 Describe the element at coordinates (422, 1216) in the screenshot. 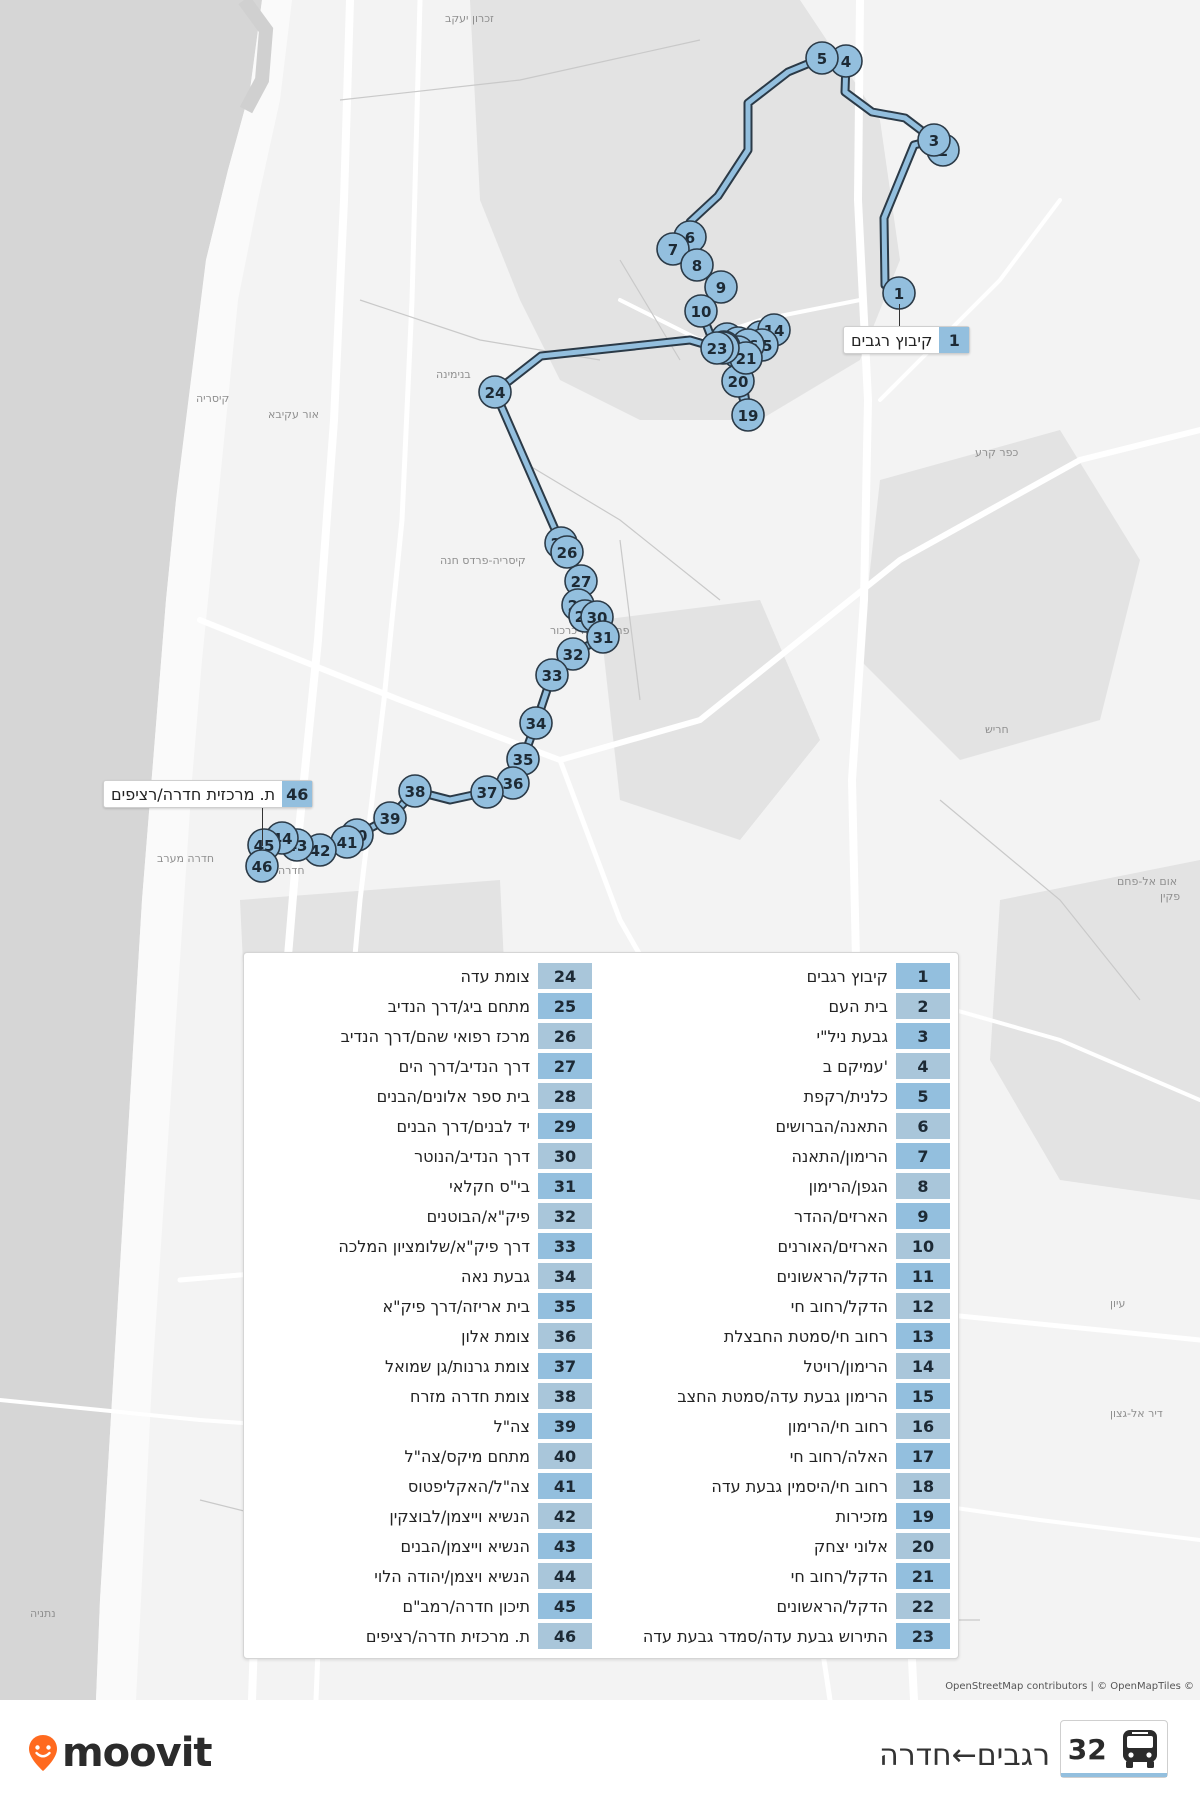

I see `stop-list-item: פיק"א/הבוטנים 32` at that location.